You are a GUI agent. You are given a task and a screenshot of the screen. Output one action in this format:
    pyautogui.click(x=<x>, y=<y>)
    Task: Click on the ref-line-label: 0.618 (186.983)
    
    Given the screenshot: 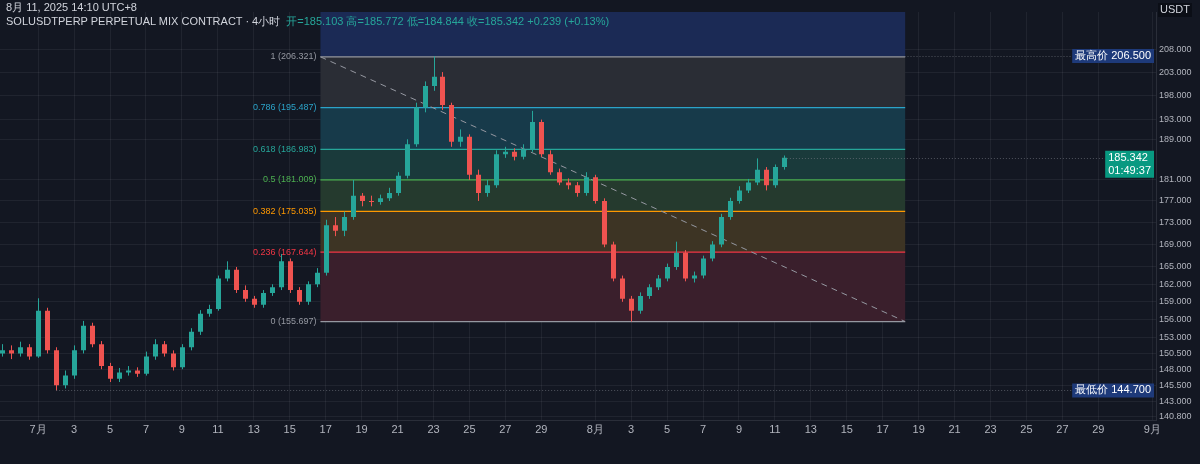 What is the action you would take?
    pyautogui.click(x=284, y=148)
    